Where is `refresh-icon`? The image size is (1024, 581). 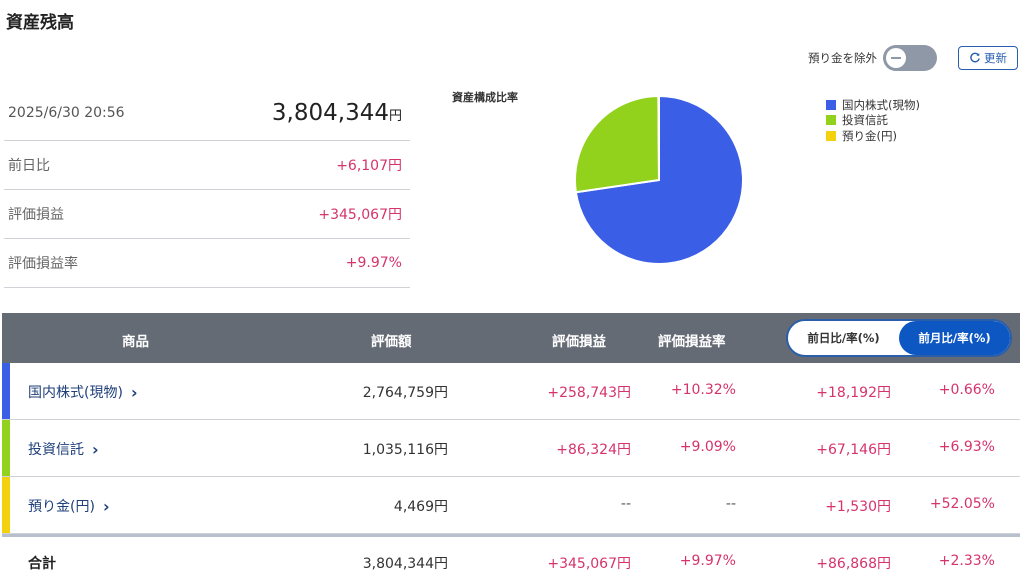 refresh-icon is located at coordinates (975, 57).